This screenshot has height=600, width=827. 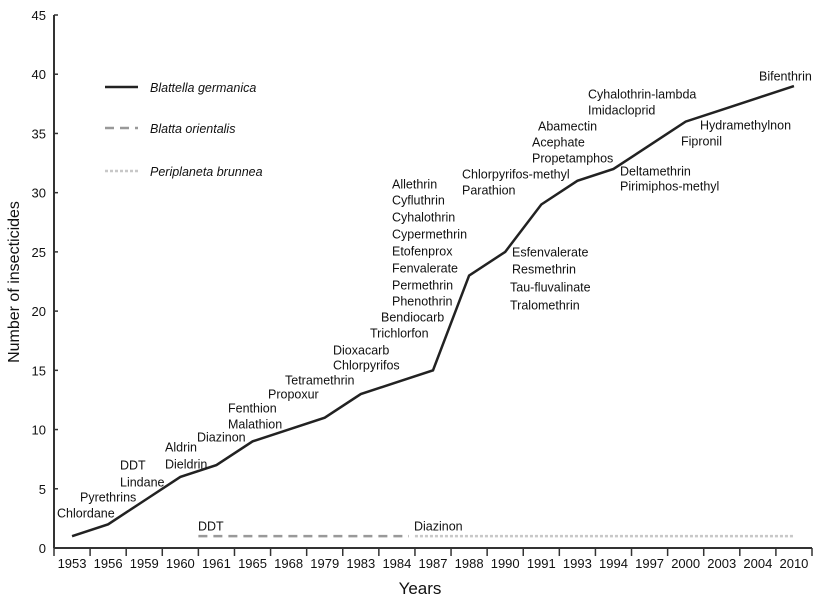 I want to click on x-tick-label: 1987, so click(x=433, y=563).